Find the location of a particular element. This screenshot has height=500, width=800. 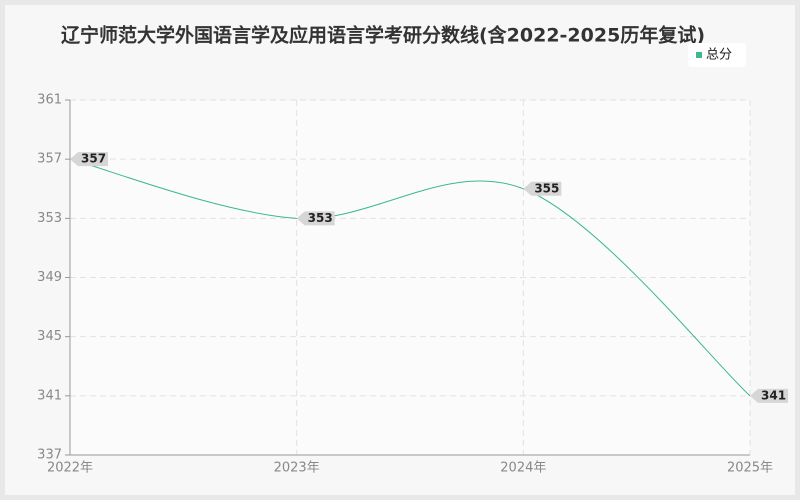

y-tick-label: 353 is located at coordinates (49, 218).